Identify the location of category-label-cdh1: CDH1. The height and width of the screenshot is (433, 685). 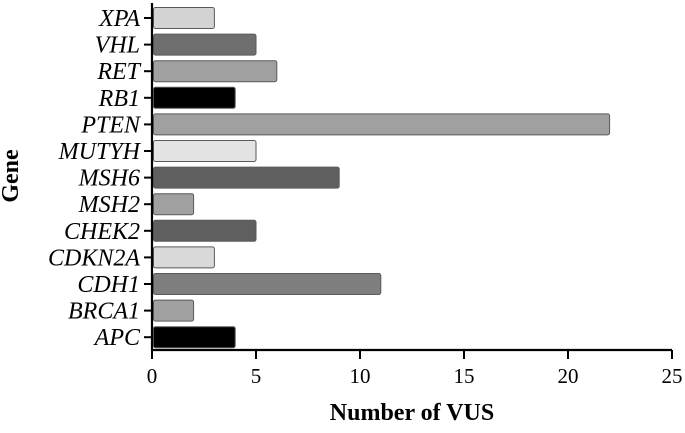
(108, 285).